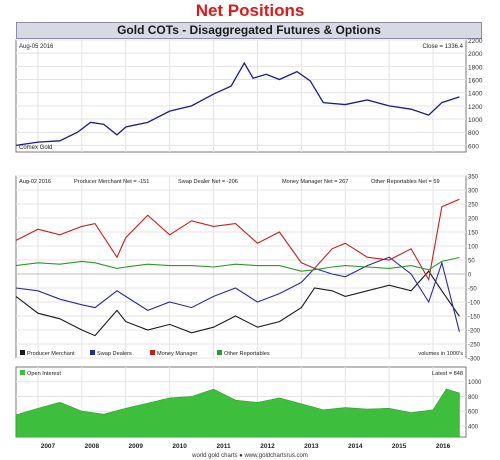 The image size is (500, 460). What do you see at coordinates (48, 446) in the screenshot?
I see `x-tick-label: 2007` at bounding box center [48, 446].